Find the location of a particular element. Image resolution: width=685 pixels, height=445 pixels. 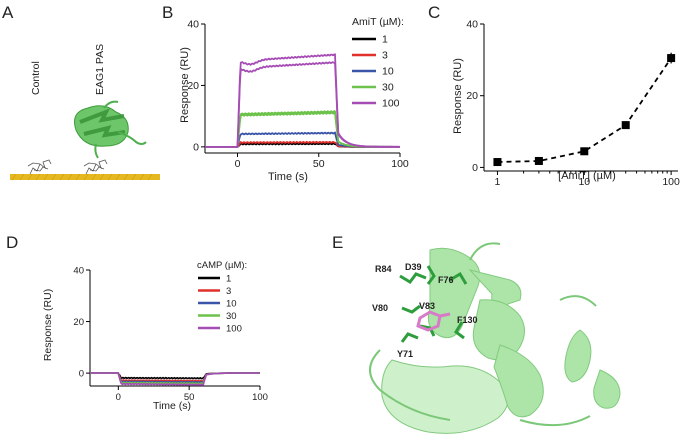

panel-letter-d: D is located at coordinates (12, 242).